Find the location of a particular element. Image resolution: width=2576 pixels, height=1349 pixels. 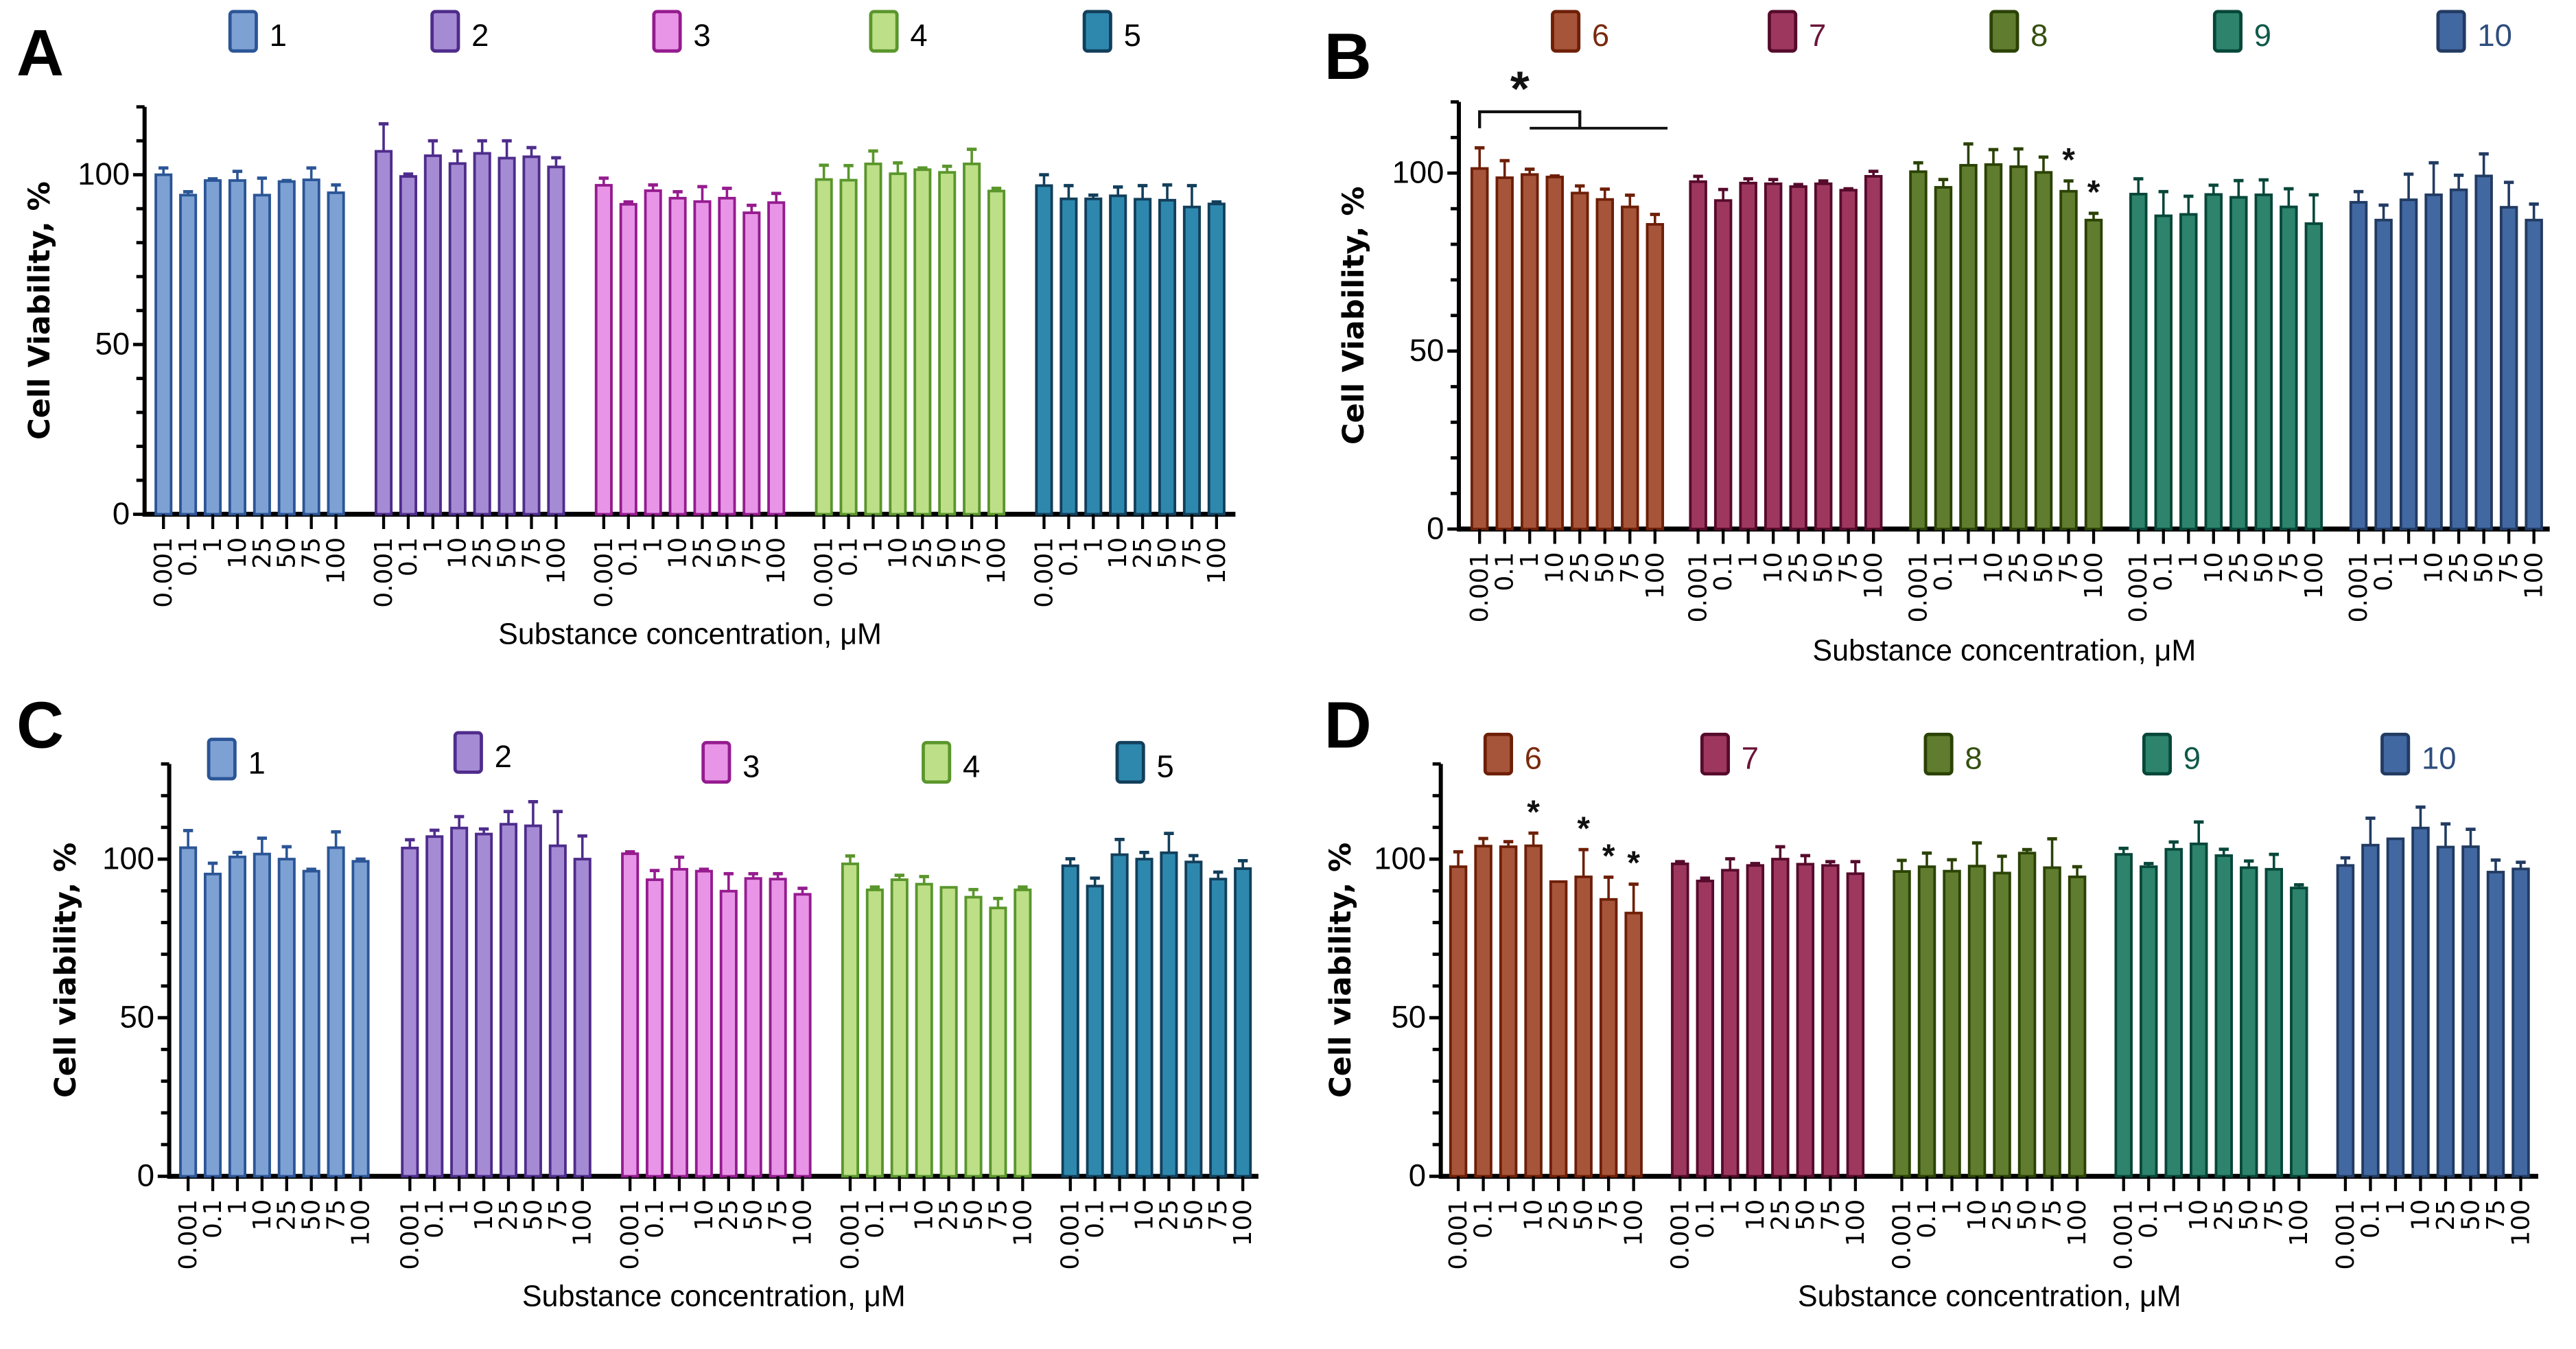

legend-item: 3 is located at coordinates (681, 31).